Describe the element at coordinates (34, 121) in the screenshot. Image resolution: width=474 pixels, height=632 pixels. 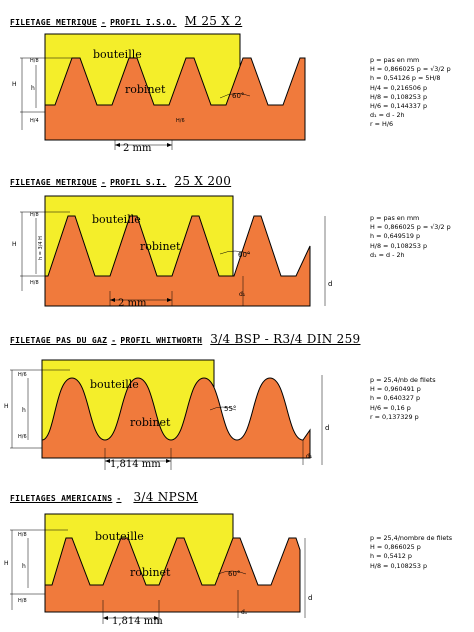
I see `dim-label-h4: H/4` at that location.